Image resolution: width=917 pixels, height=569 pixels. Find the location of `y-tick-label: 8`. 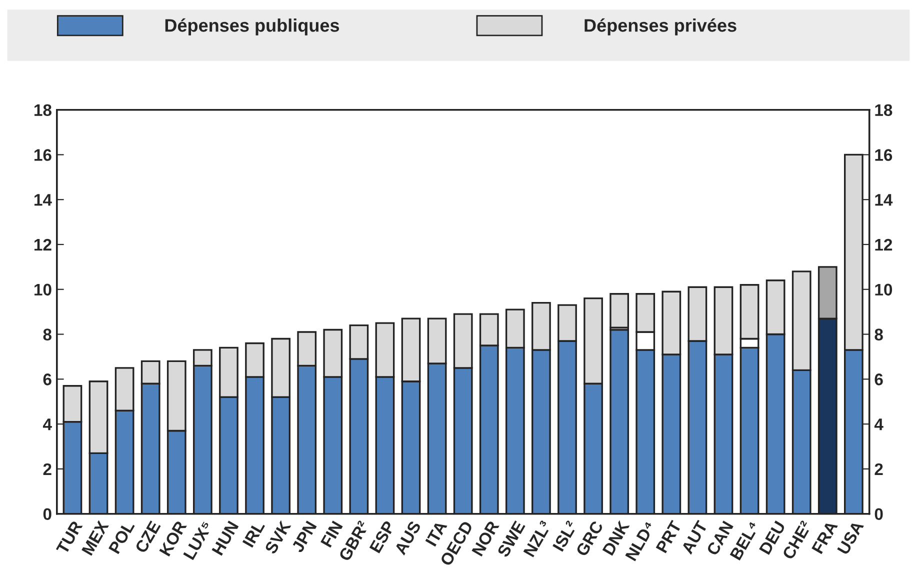

y-tick-label: 8 is located at coordinates (47, 334).